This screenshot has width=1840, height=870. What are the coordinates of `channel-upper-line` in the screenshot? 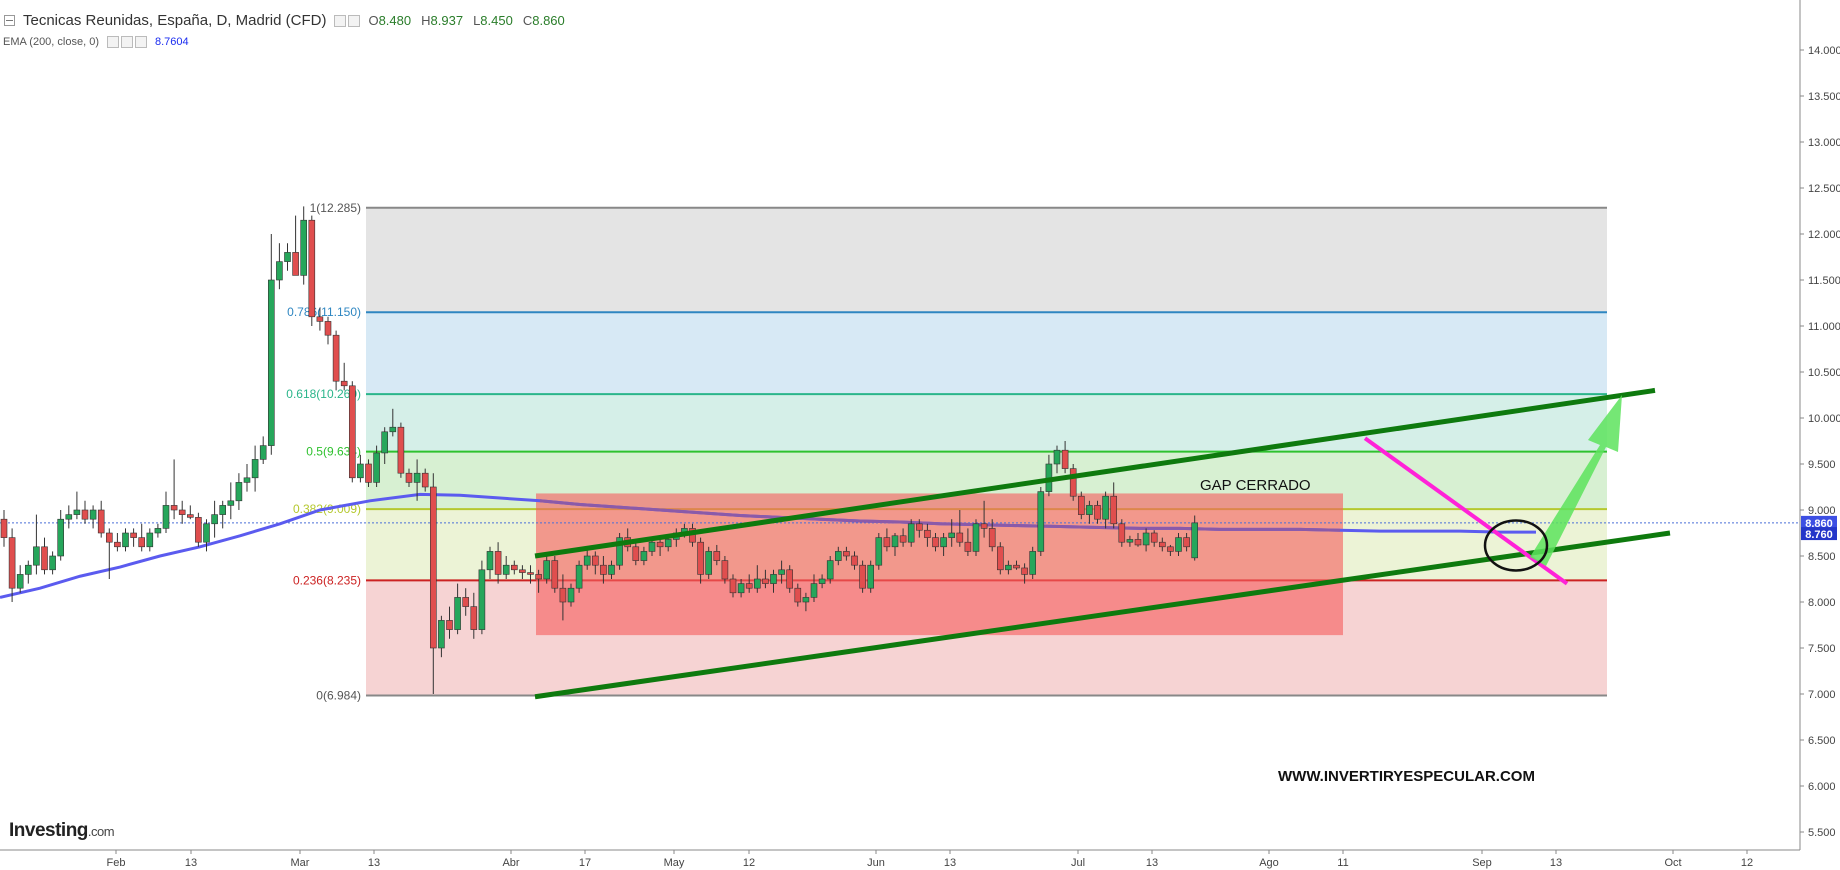 It's located at (1095, 473).